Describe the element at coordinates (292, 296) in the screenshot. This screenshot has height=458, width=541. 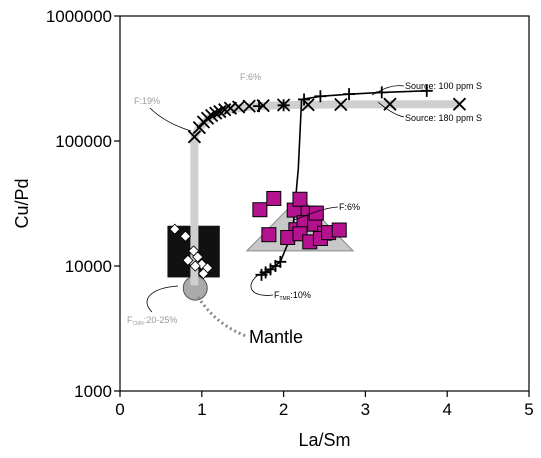
I see `annotation-ftmr: FTMR:10%` at that location.